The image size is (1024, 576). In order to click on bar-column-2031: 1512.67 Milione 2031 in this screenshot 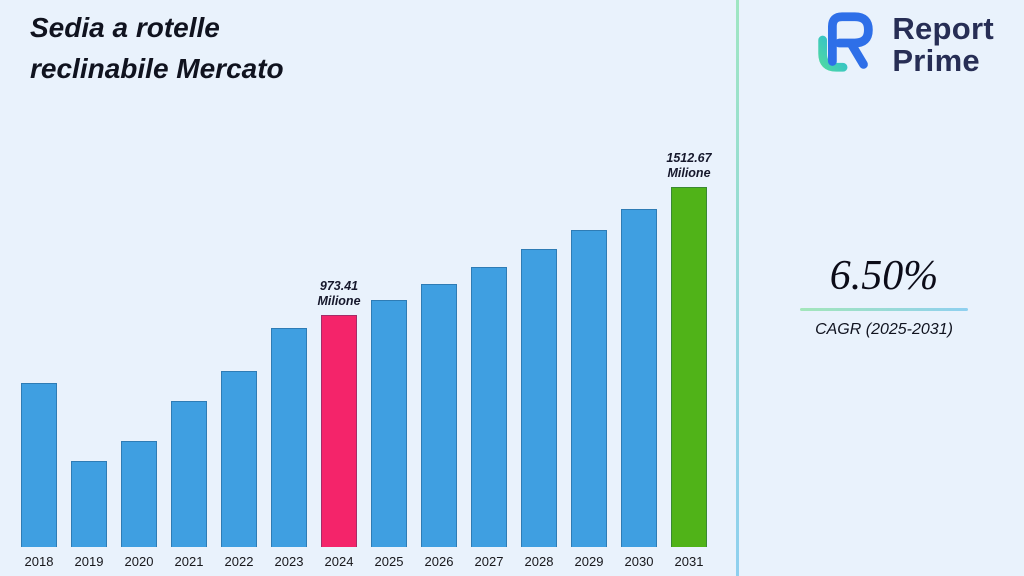, I will do `click(689, 355)`.